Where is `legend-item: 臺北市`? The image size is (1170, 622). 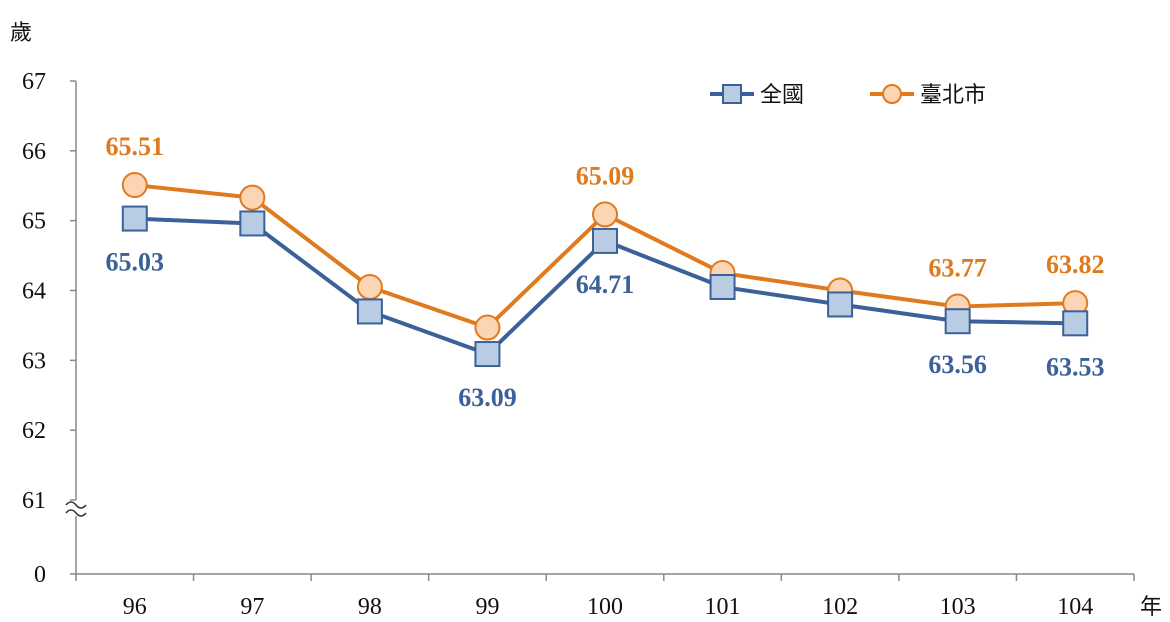 legend-item: 臺北市 is located at coordinates (928, 95).